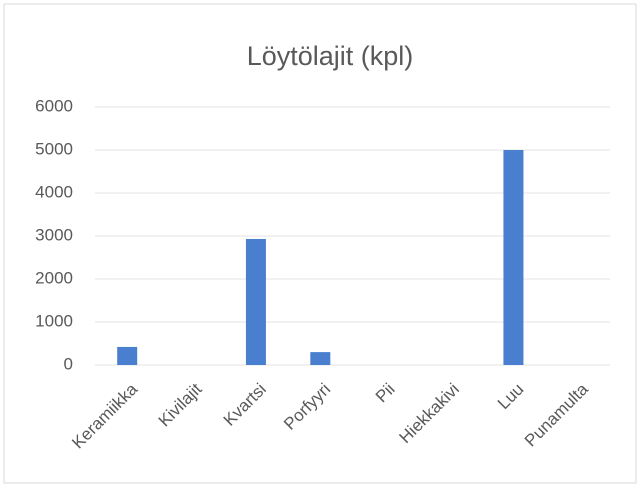  I want to click on y-tick-label: 0, so click(68, 363).